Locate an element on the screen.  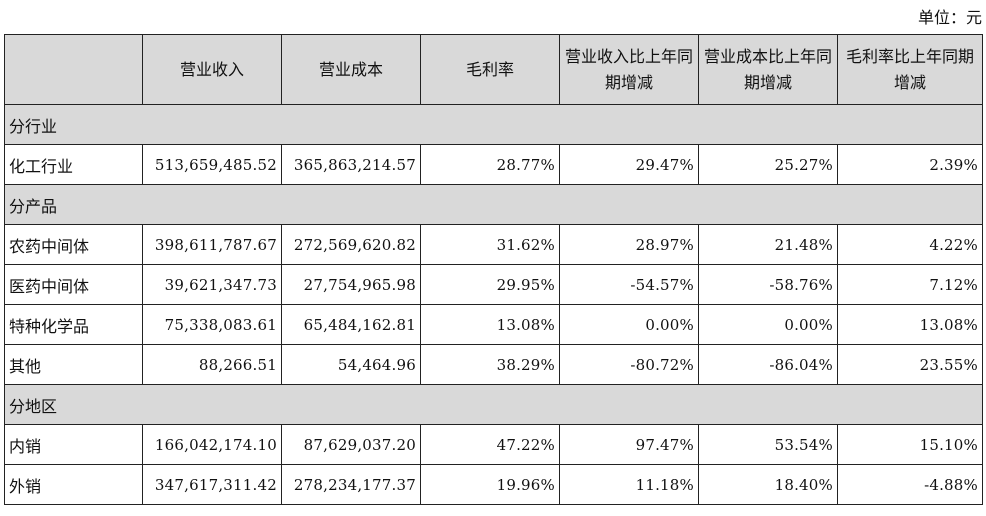
table-cell: 31.62% is located at coordinates (490, 244).